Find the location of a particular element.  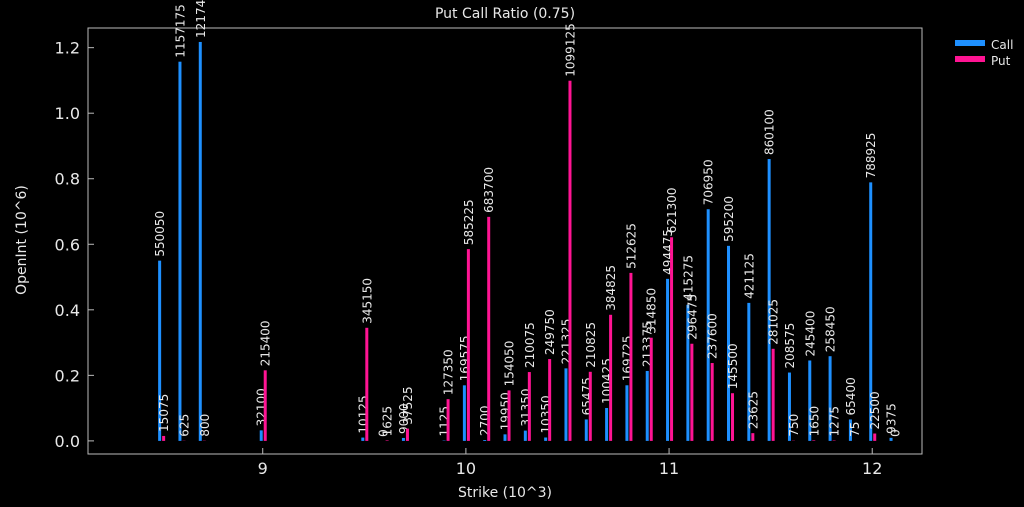

value-label: 258450 is located at coordinates (831, 329).